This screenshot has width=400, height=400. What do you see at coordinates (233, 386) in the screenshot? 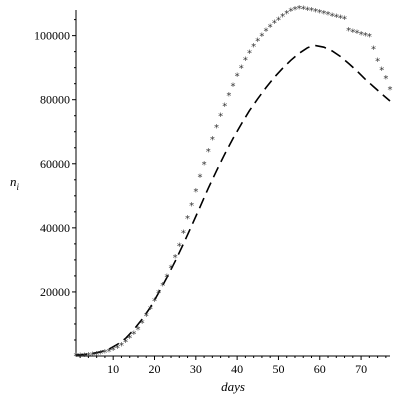
I see `x-axis-title: days` at bounding box center [233, 386].